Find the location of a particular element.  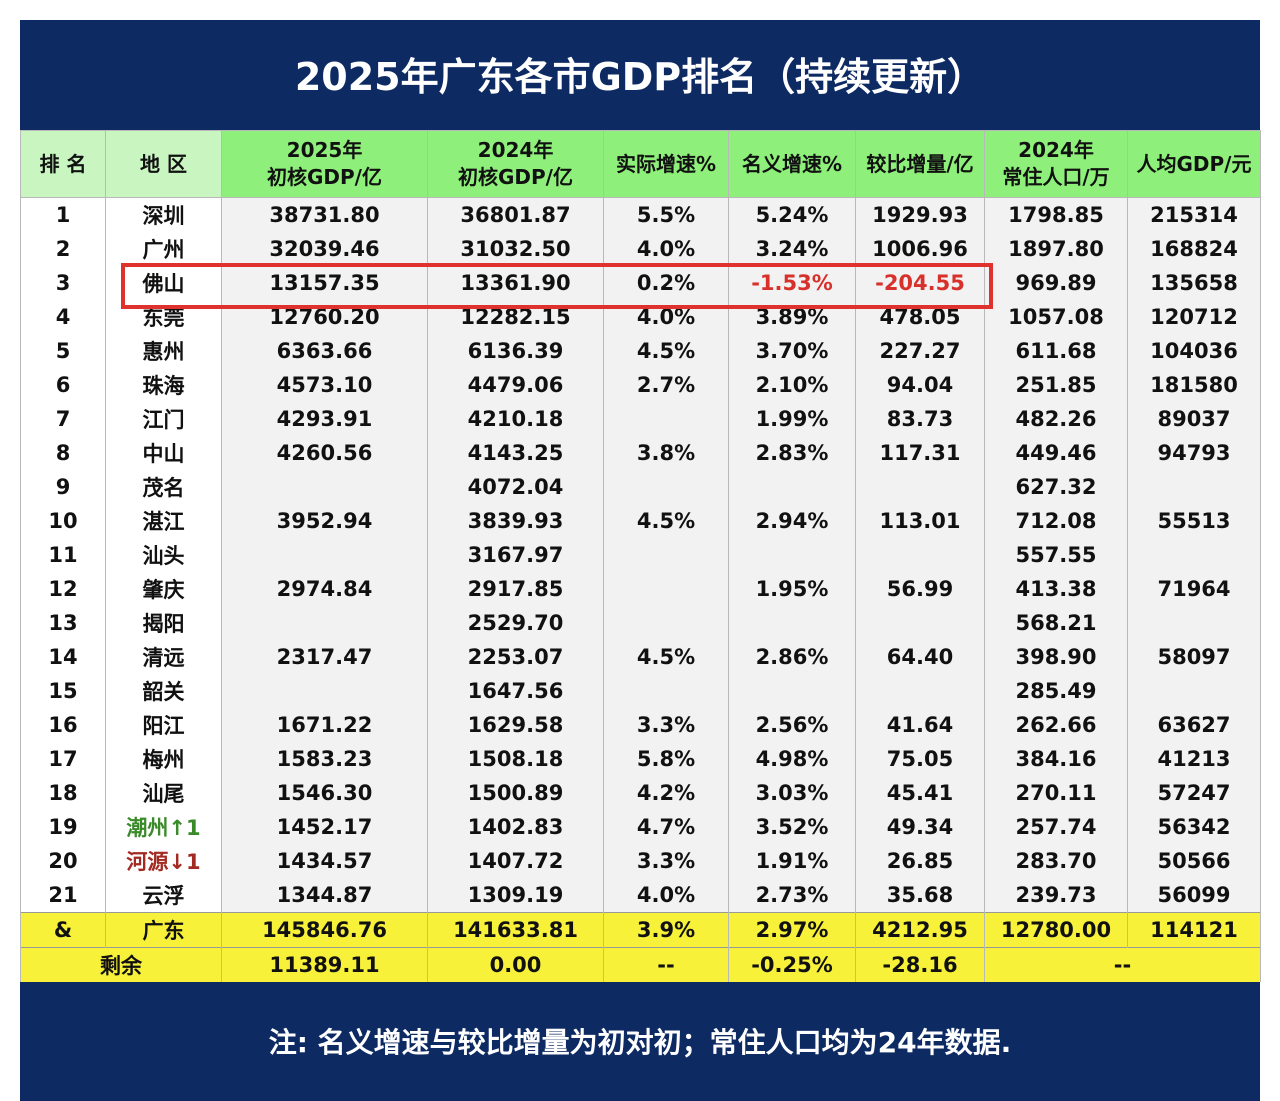

cell-gdp-2024: 3839.93 is located at coordinates (515, 521).